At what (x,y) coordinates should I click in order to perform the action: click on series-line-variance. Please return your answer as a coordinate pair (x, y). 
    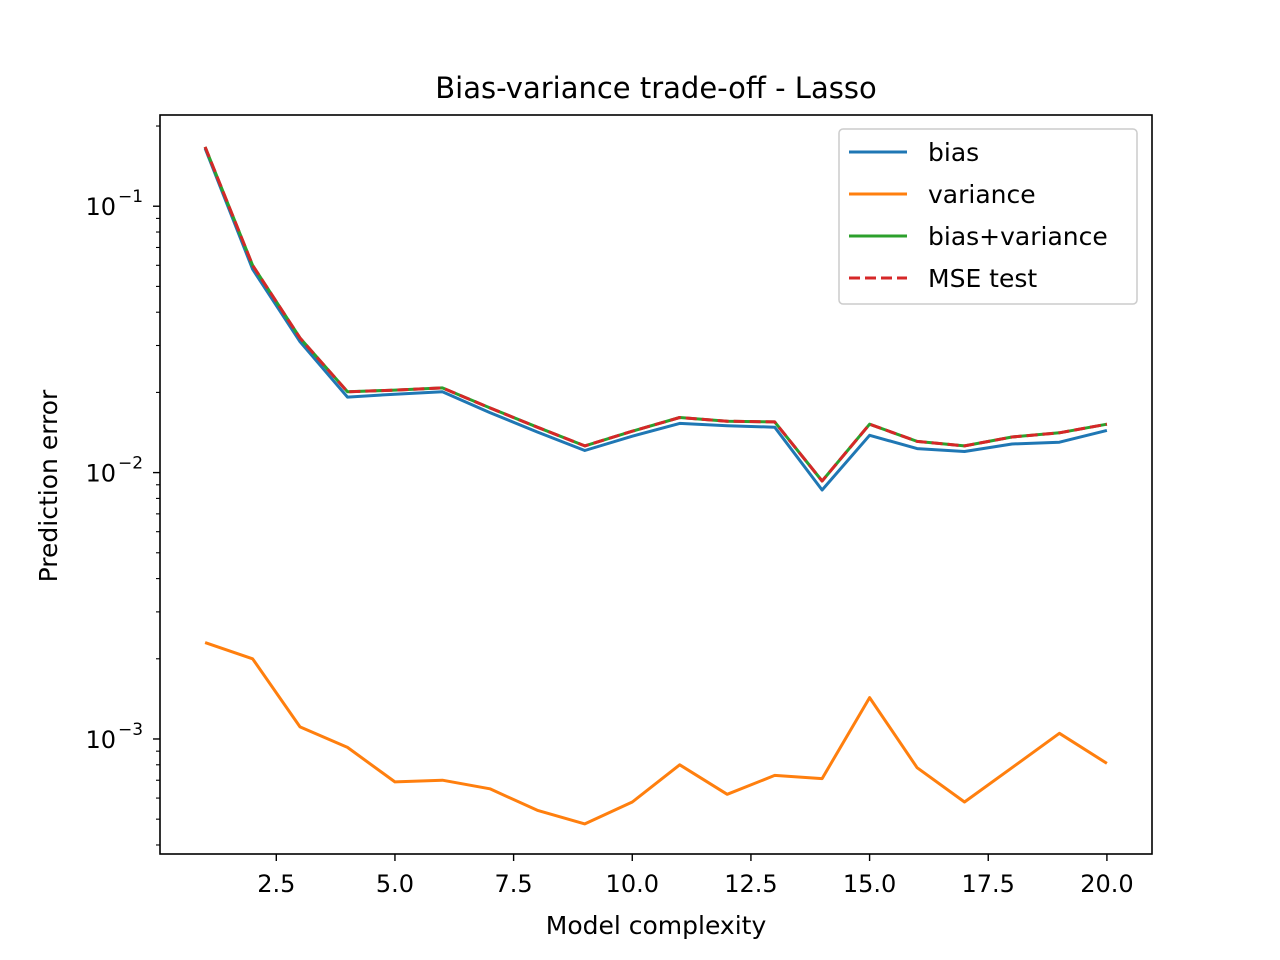
    Looking at the image, I should click on (656, 733).